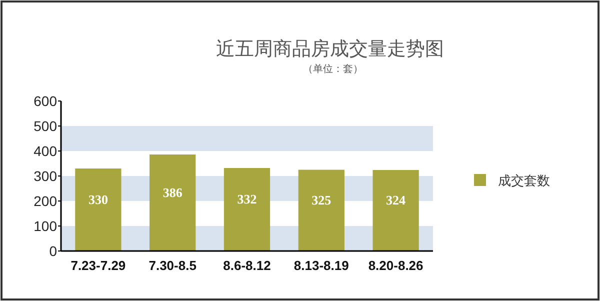 This screenshot has height=301, width=600. What do you see at coordinates (46, 226) in the screenshot?
I see `y-tick-label: 100` at bounding box center [46, 226].